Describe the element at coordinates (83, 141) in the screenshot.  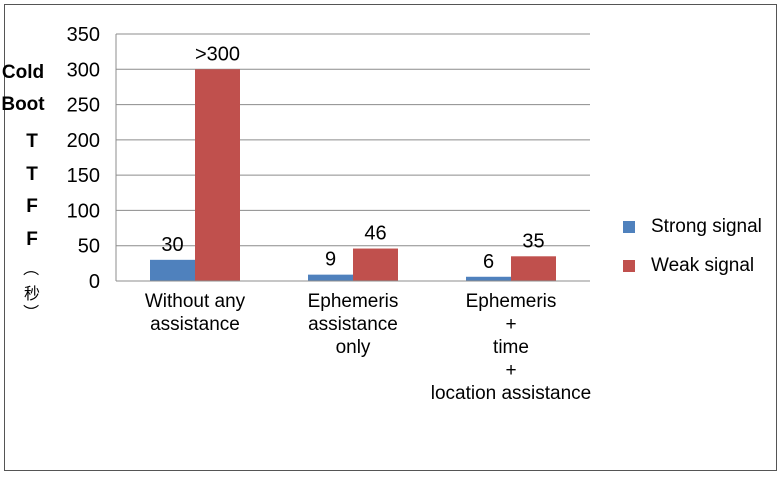
I see `y-tick-label: 200` at that location.